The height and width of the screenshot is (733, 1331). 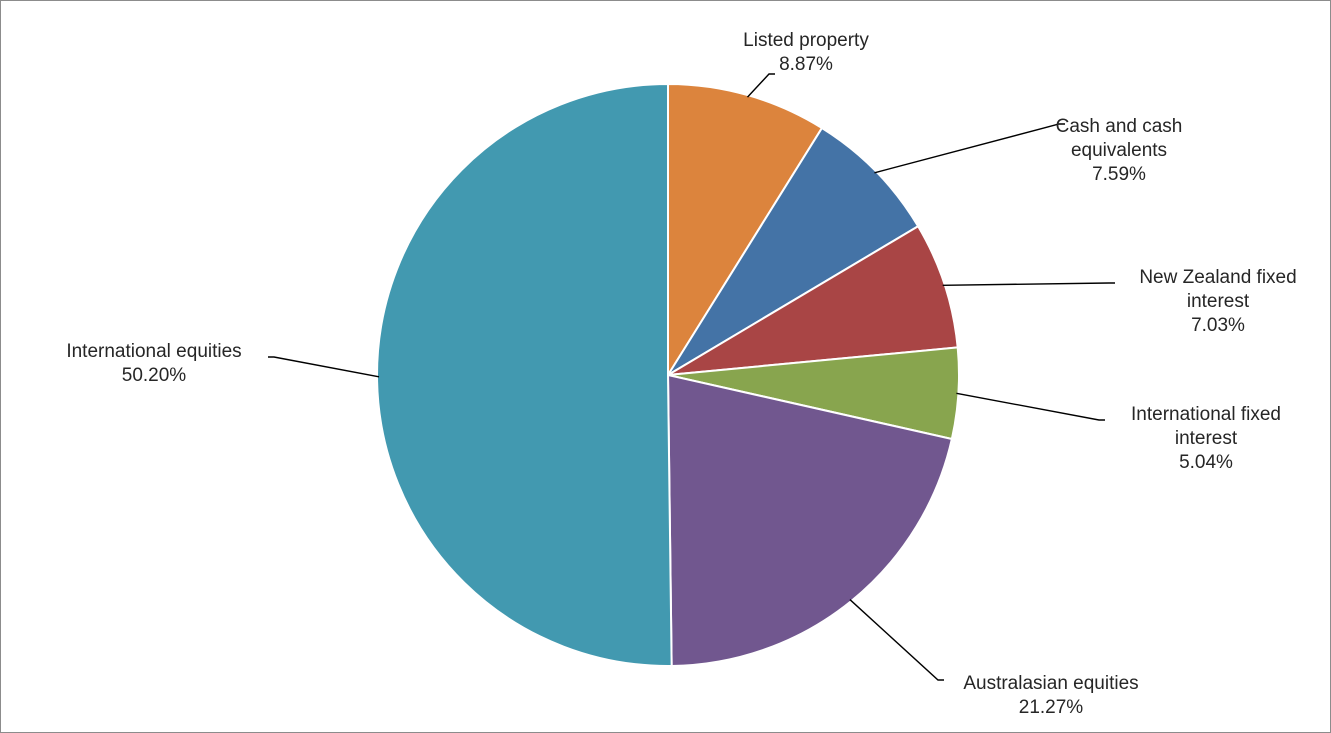 What do you see at coordinates (1119, 126) in the screenshot?
I see `slice-category-label: Cash and cash` at bounding box center [1119, 126].